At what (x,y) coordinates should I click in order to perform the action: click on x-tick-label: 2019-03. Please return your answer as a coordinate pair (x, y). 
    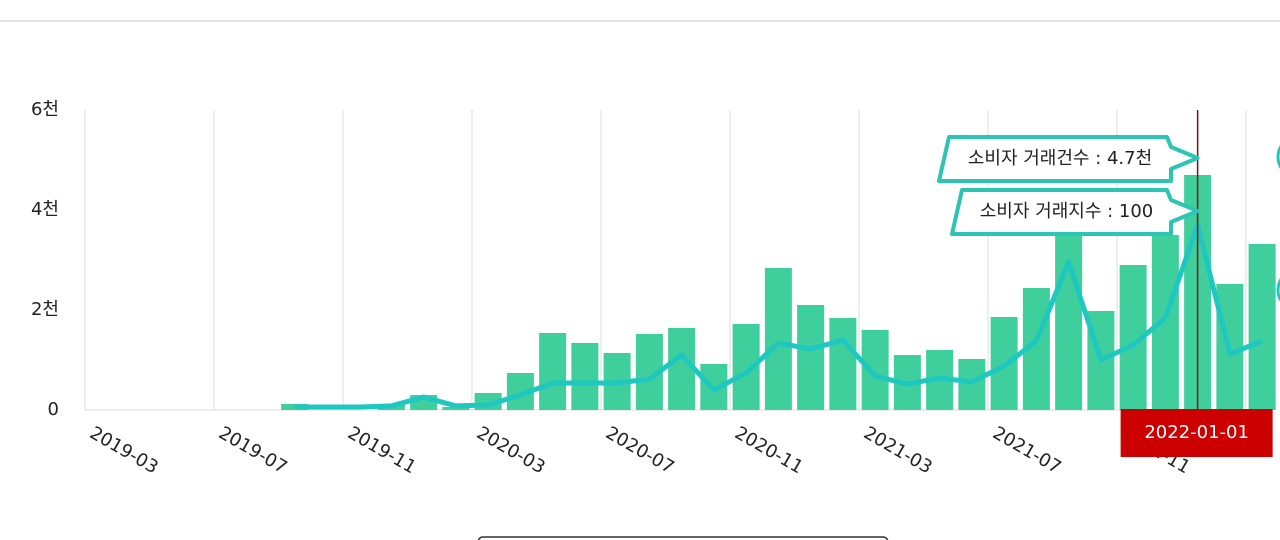
    Looking at the image, I should click on (124, 450).